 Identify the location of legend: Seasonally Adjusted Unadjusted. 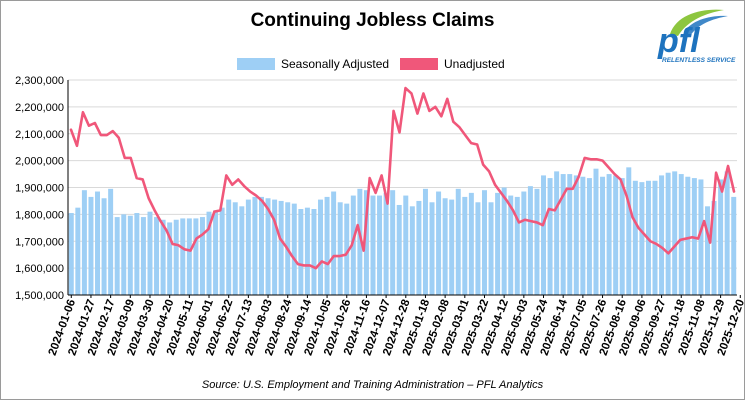
(371, 64).